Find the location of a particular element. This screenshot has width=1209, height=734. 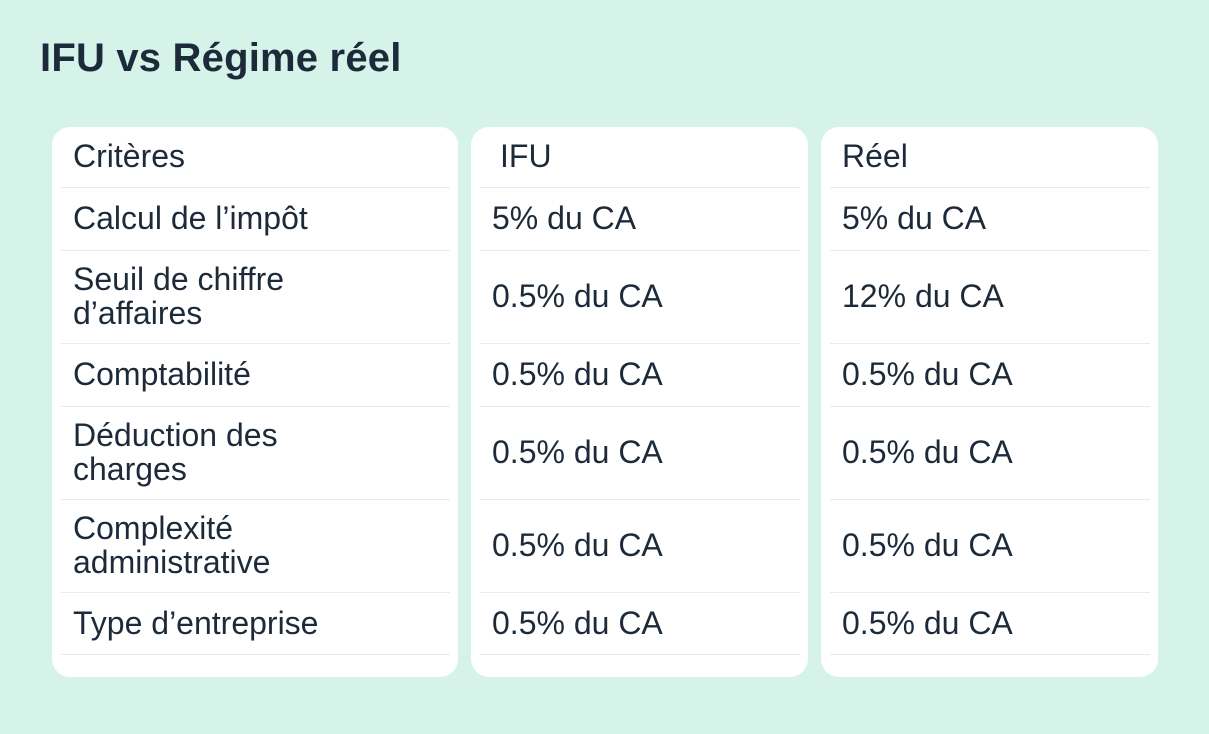

column-header-label: Réel is located at coordinates (875, 156).